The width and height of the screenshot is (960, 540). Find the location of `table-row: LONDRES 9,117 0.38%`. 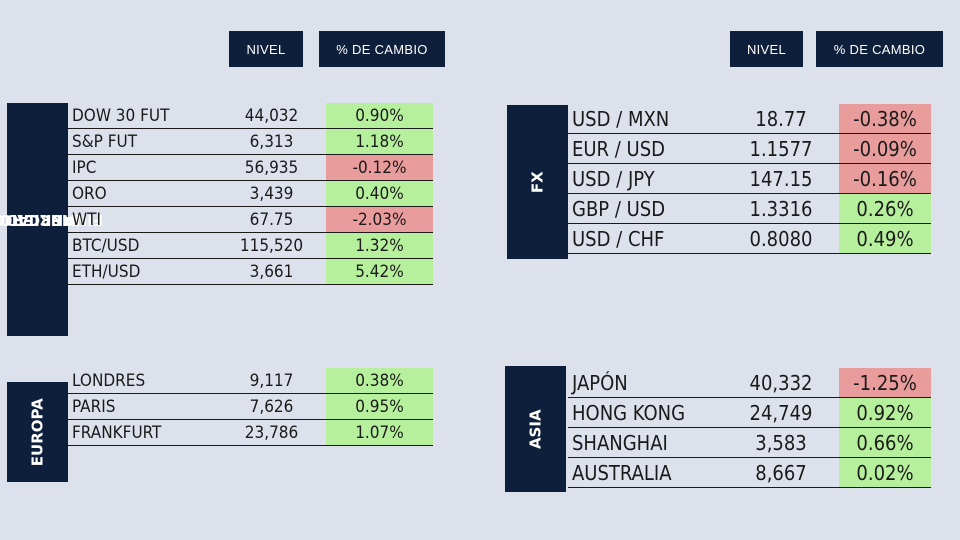

table-row: LONDRES 9,117 0.38% is located at coordinates (250, 381).